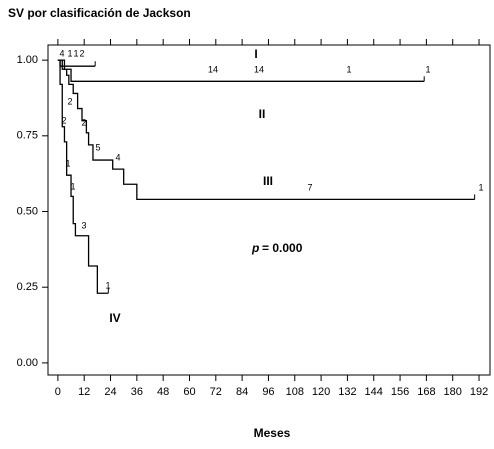 This screenshot has height=449, width=494. Describe the element at coordinates (58, 392) in the screenshot. I see `x-tick-label: 0` at that location.